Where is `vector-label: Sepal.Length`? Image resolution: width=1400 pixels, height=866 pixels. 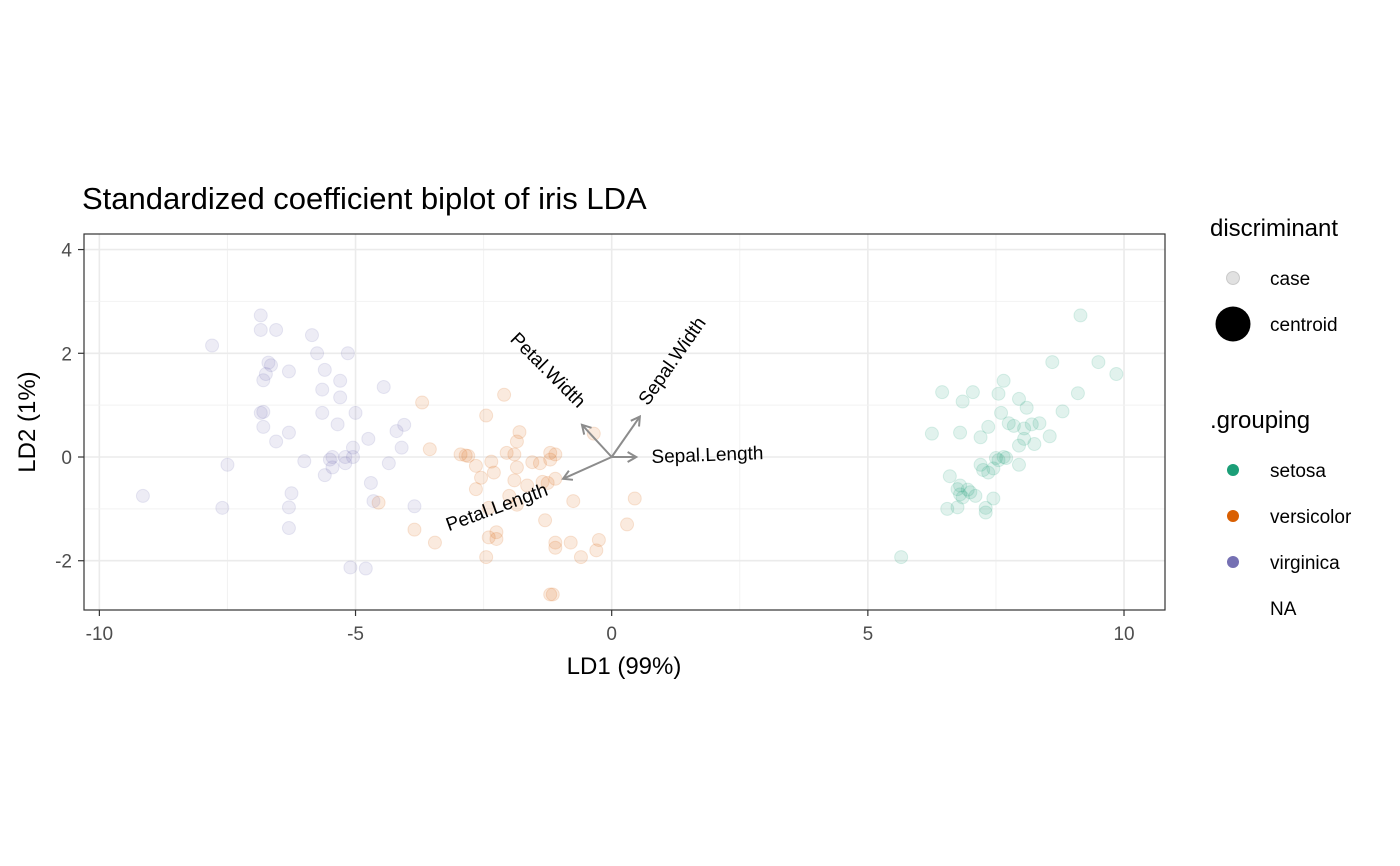
vector-label: Sepal.Length is located at coordinates (707, 455).